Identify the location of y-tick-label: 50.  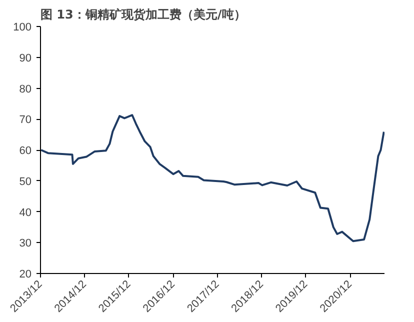
(25, 182).